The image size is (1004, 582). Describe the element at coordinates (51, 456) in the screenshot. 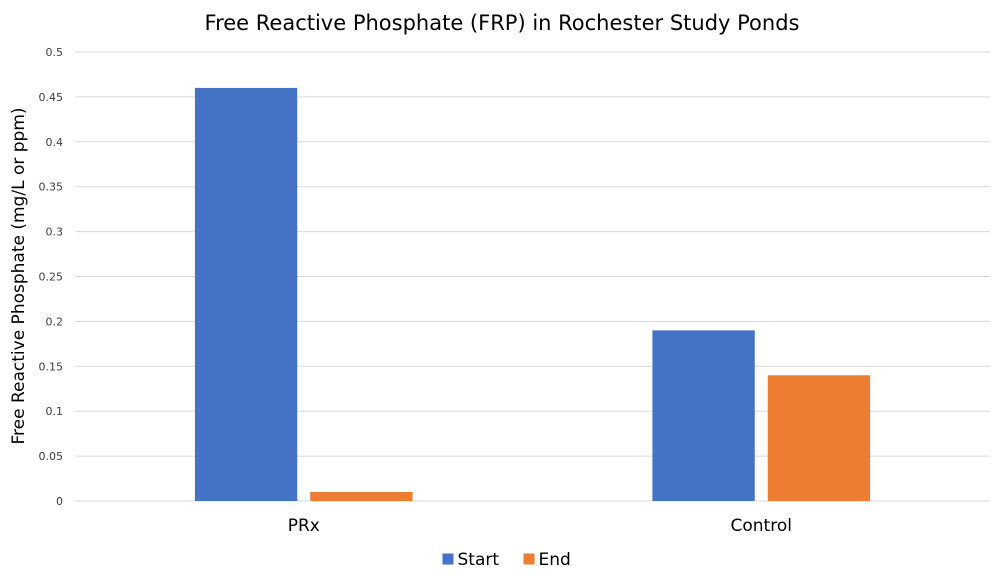

I see `y-tick-label: 0.05` at that location.